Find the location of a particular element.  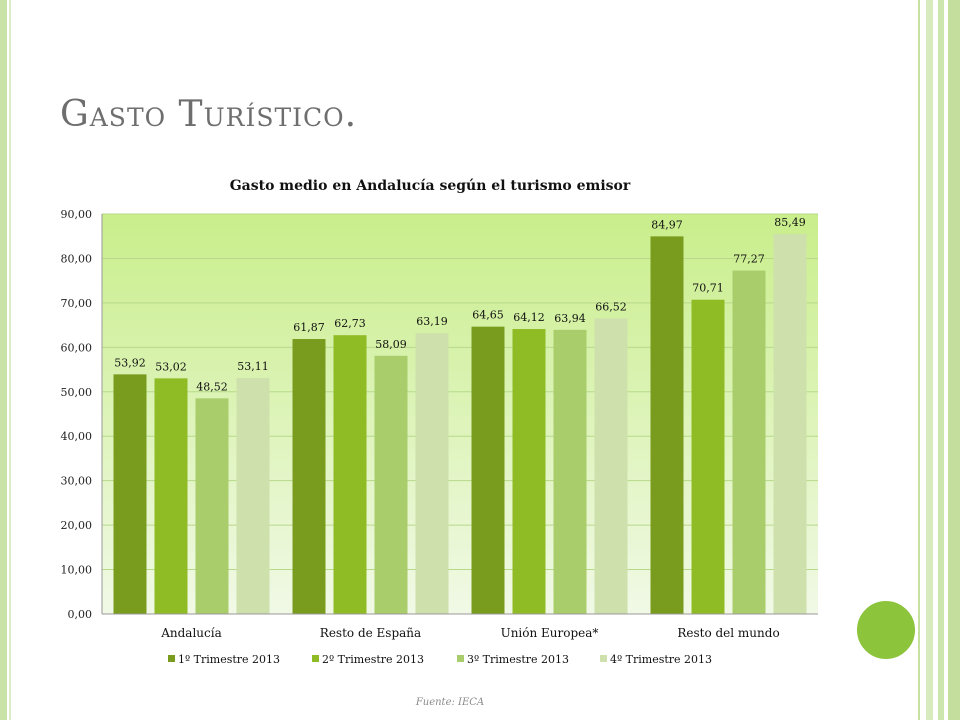

y-tick-label: 30,00 is located at coordinates (77, 481).